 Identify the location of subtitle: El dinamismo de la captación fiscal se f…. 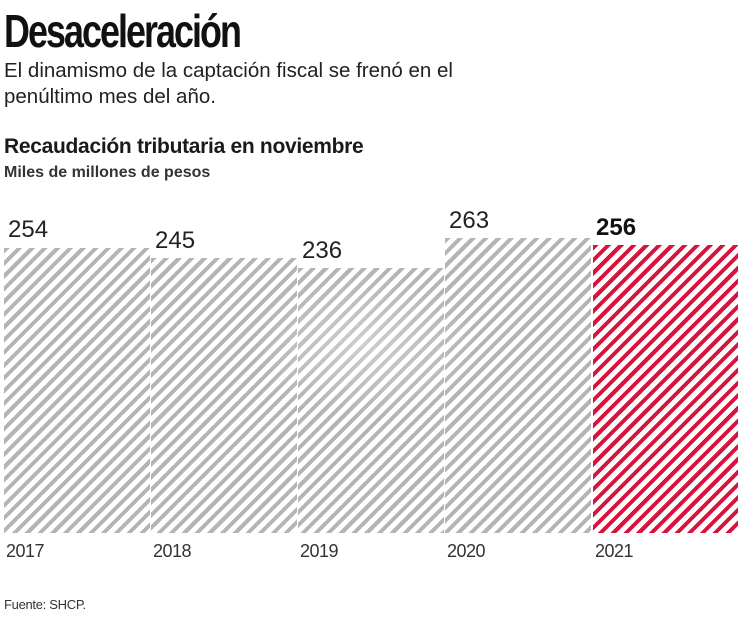
(228, 83).